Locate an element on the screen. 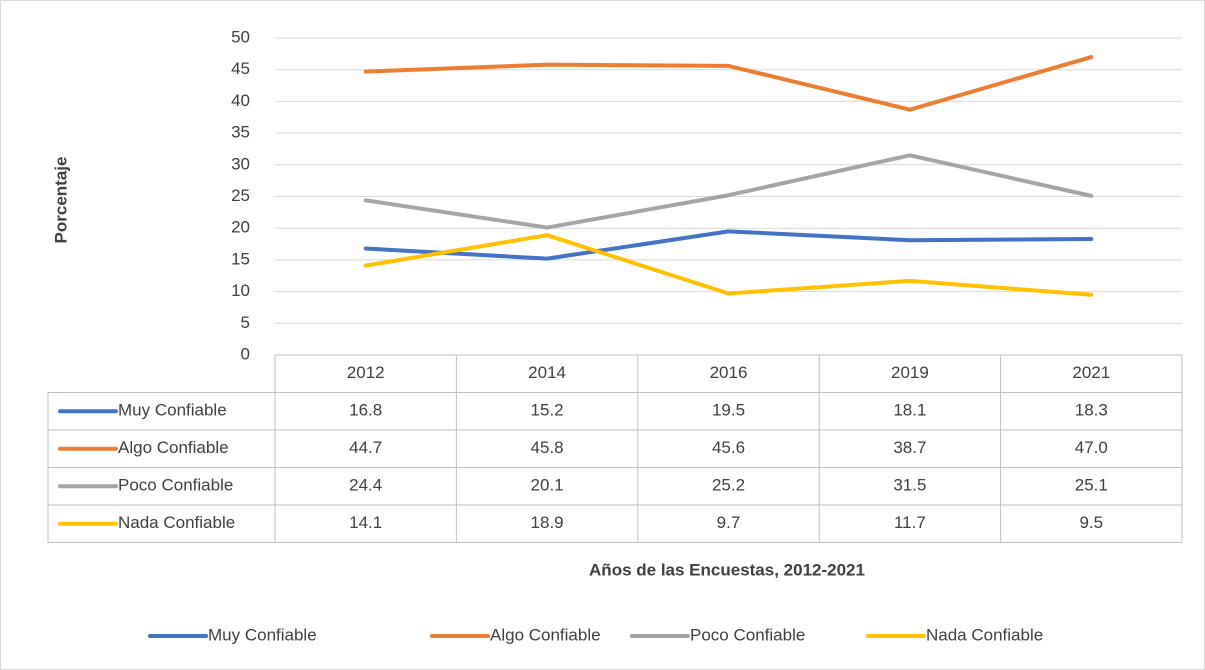  table-cell: 18.9 is located at coordinates (547, 522).